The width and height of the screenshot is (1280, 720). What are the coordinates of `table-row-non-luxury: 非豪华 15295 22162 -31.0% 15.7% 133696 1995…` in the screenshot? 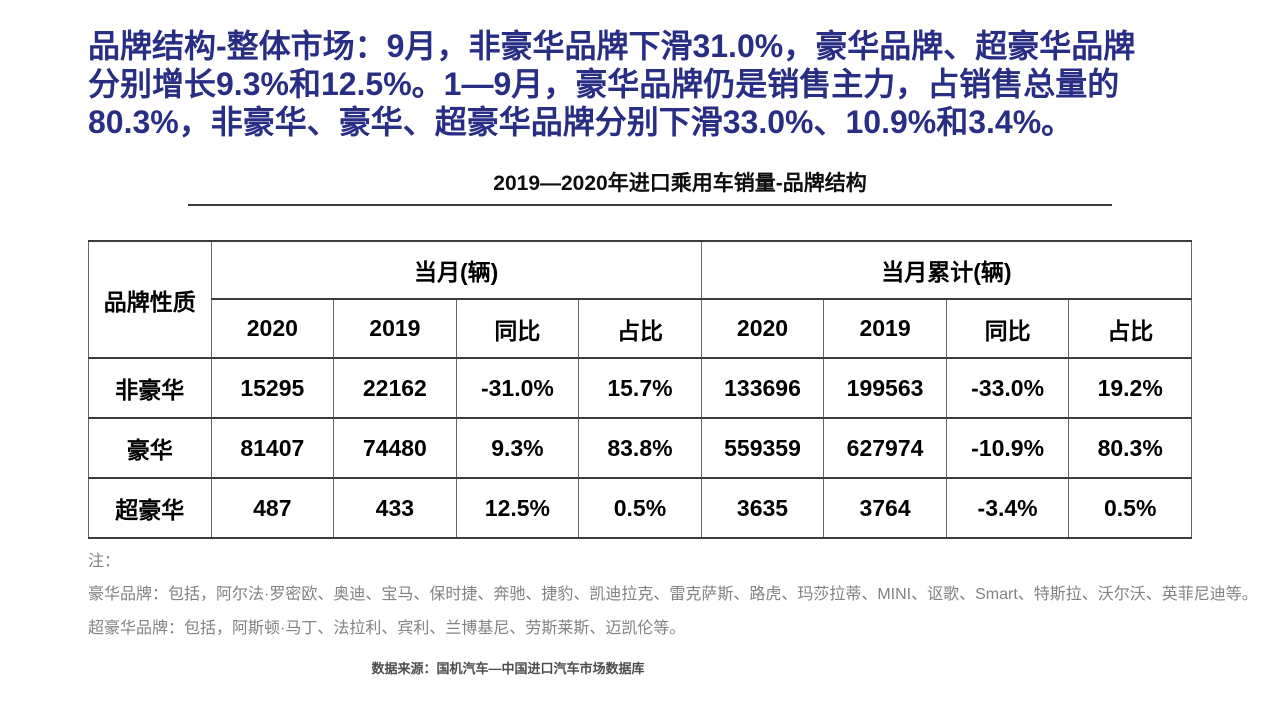 It's located at (640, 388).